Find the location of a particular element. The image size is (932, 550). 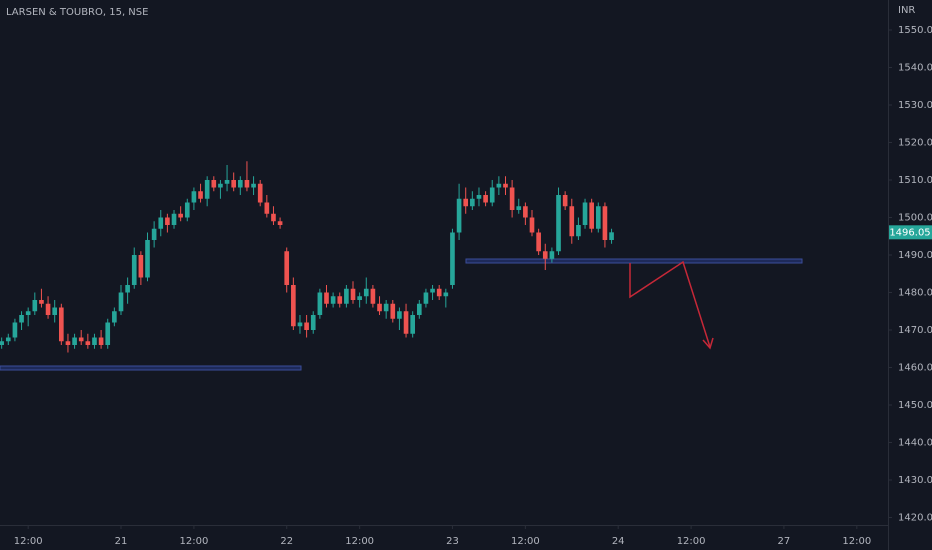

x-tick-label: 21 is located at coordinates (121, 541).